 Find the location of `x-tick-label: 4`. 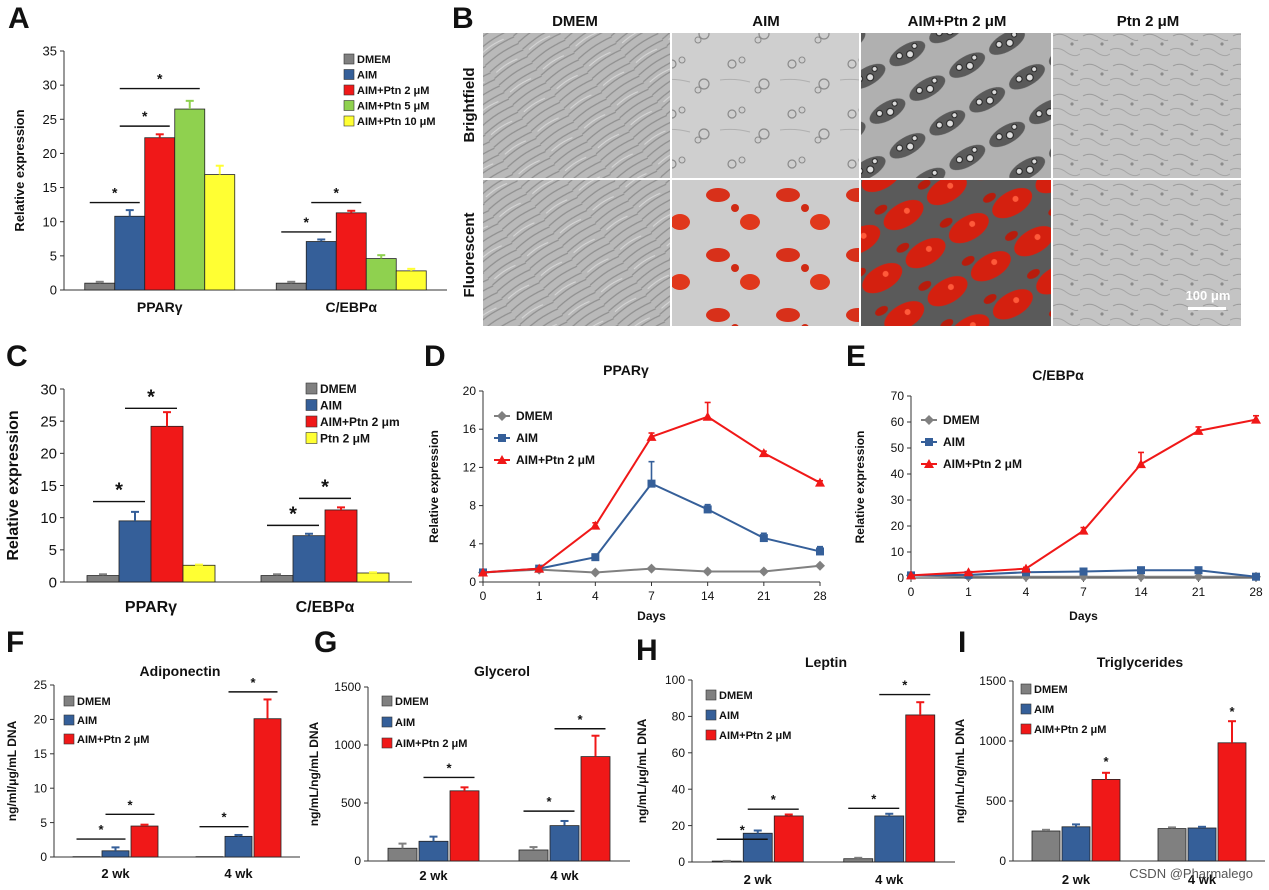

x-tick-label: 4 is located at coordinates (1026, 592).